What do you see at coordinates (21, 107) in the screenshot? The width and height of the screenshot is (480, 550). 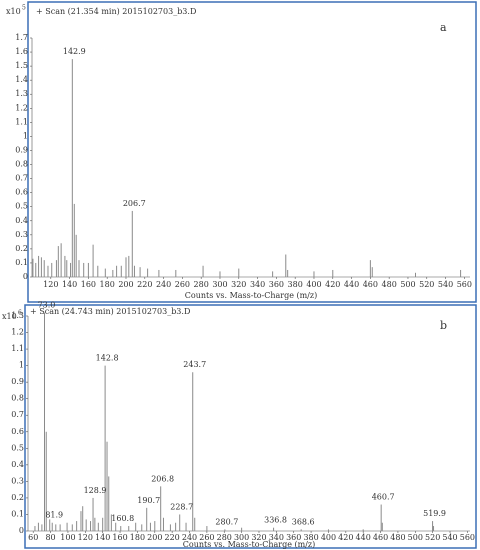 I see `y-tick-label: 1.2` at bounding box center [21, 107].